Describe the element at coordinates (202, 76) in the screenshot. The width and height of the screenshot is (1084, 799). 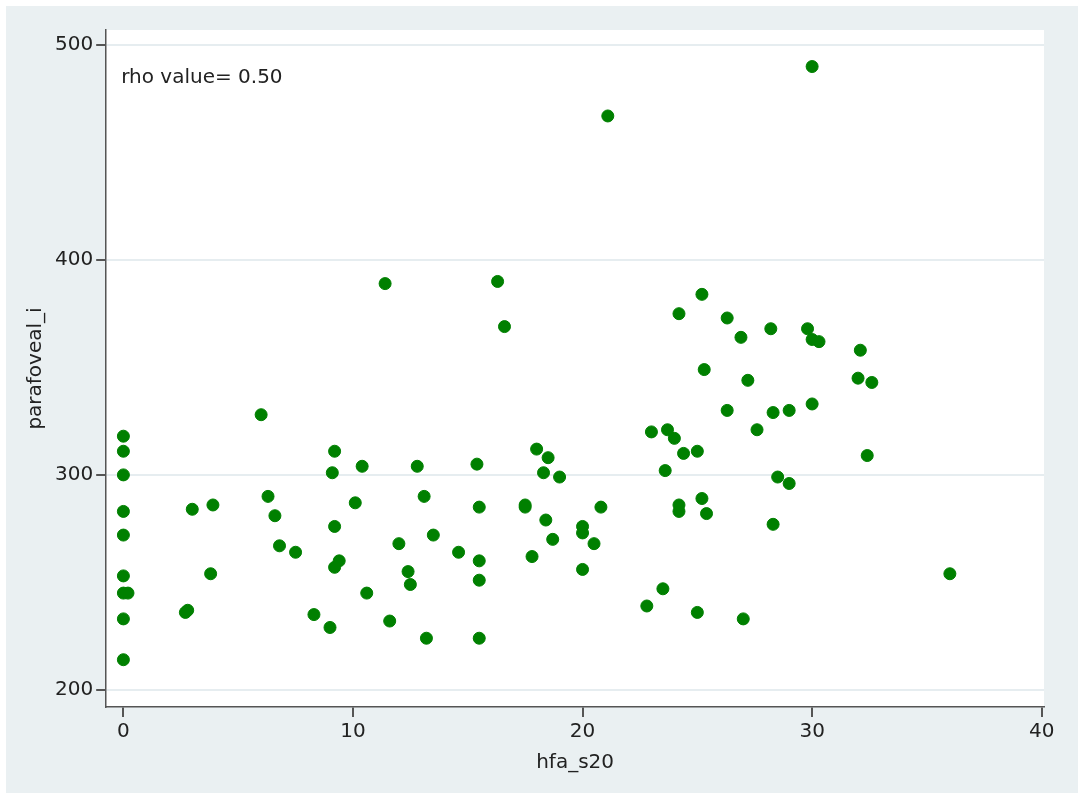
I see `annotation: rho value= 0.50` at that location.